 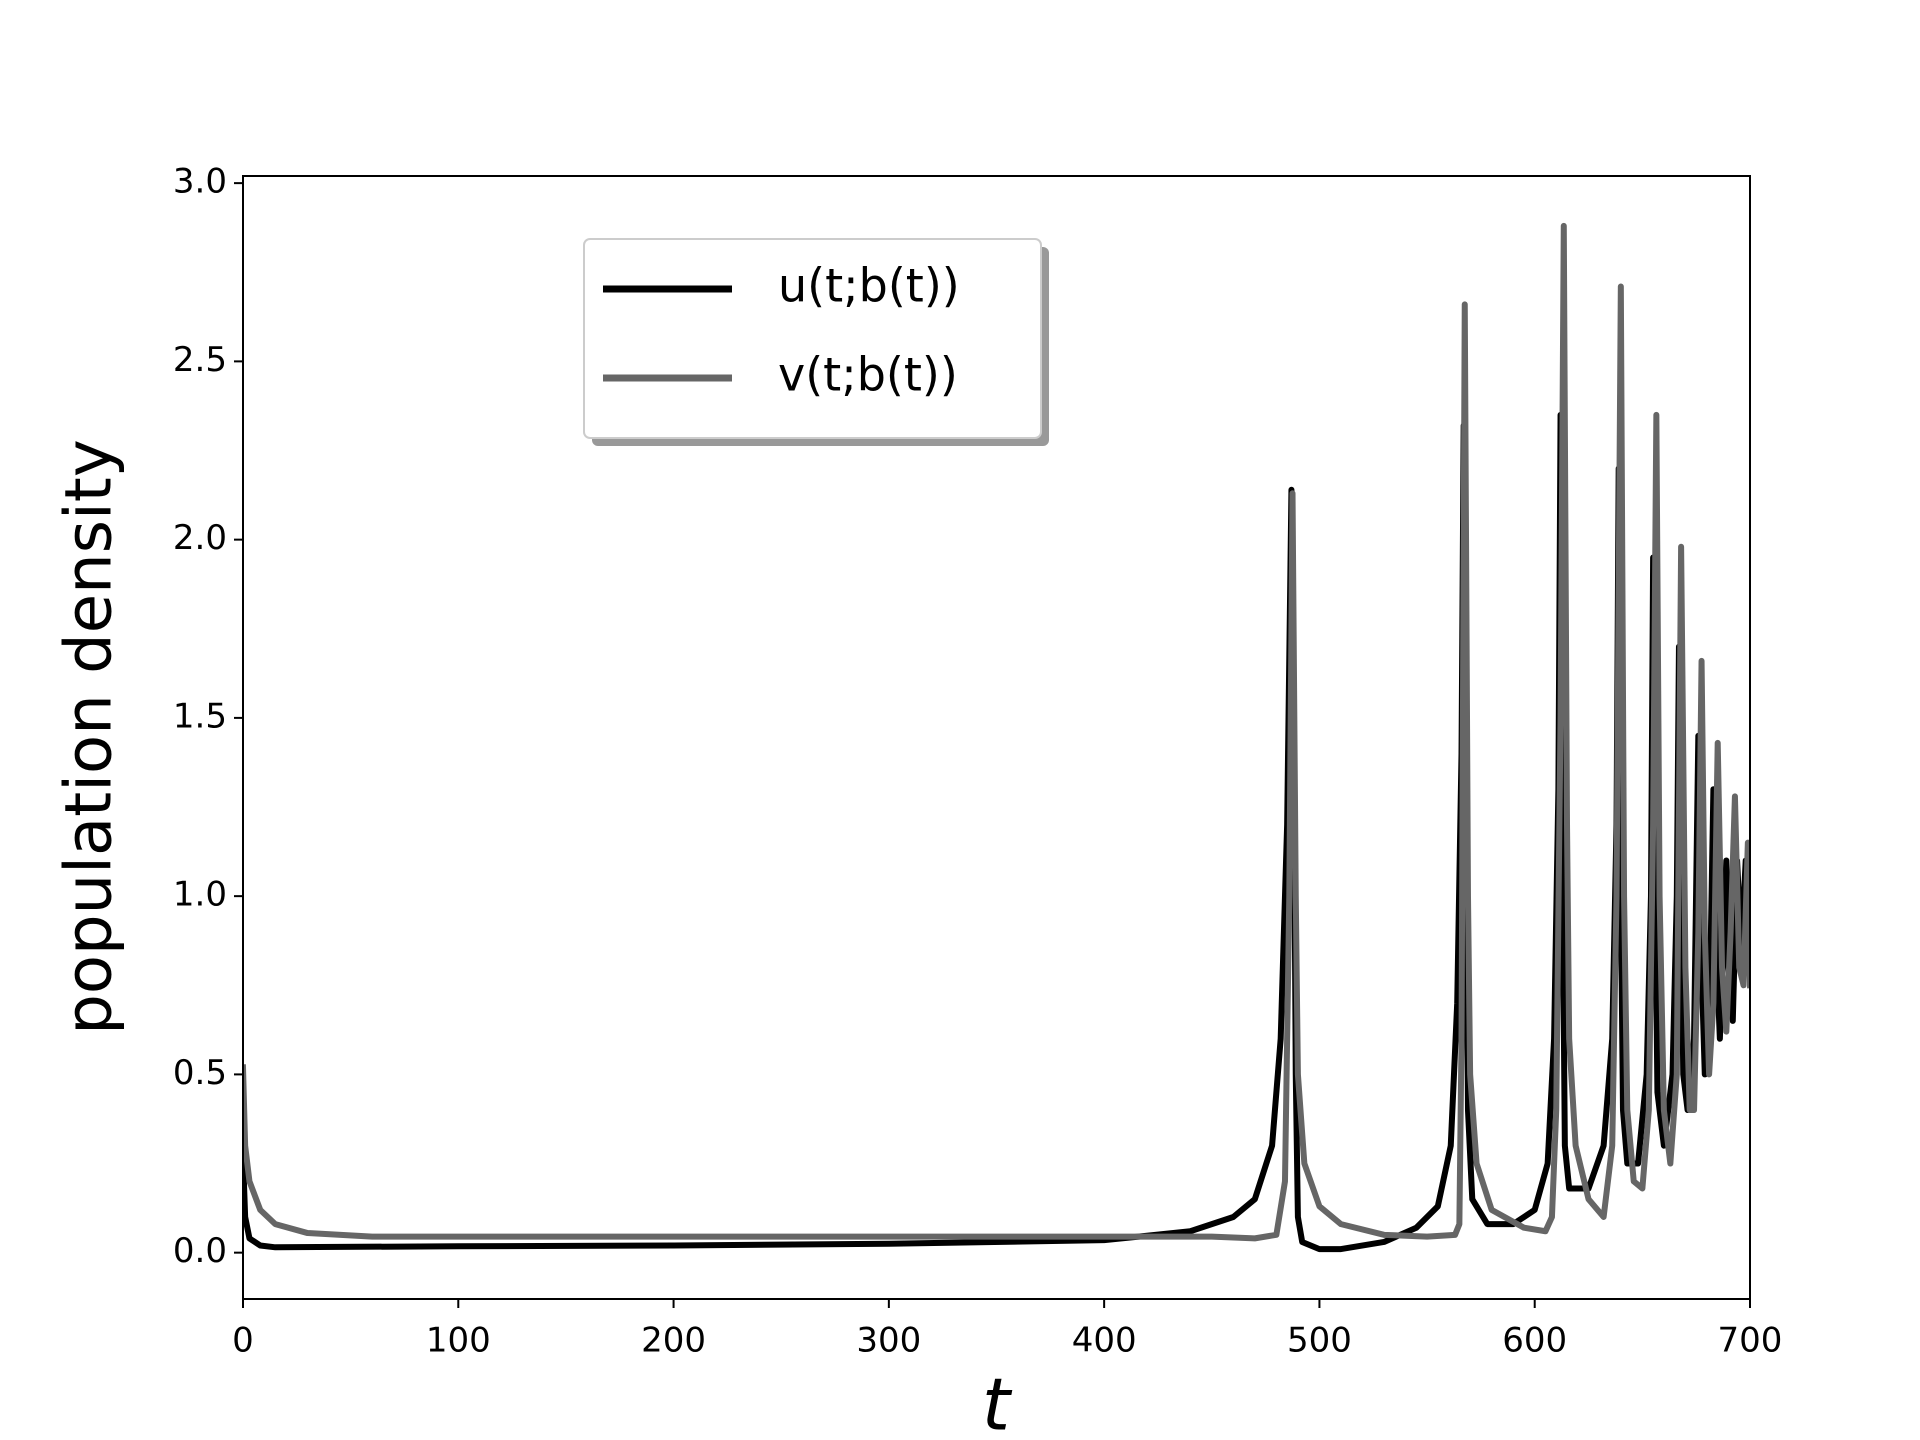 I want to click on y-tick-label: 0.0, so click(x=200, y=1251).